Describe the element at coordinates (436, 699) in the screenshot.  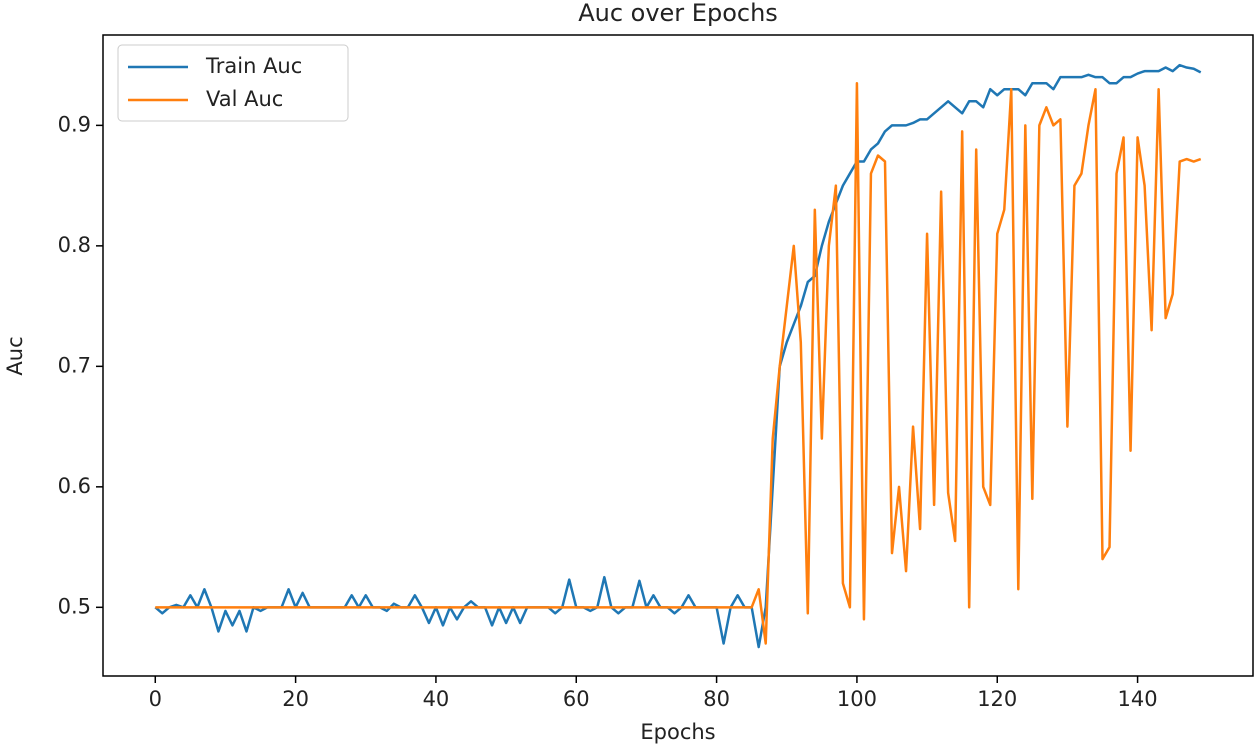
I see `x-tick-label: 40` at that location.